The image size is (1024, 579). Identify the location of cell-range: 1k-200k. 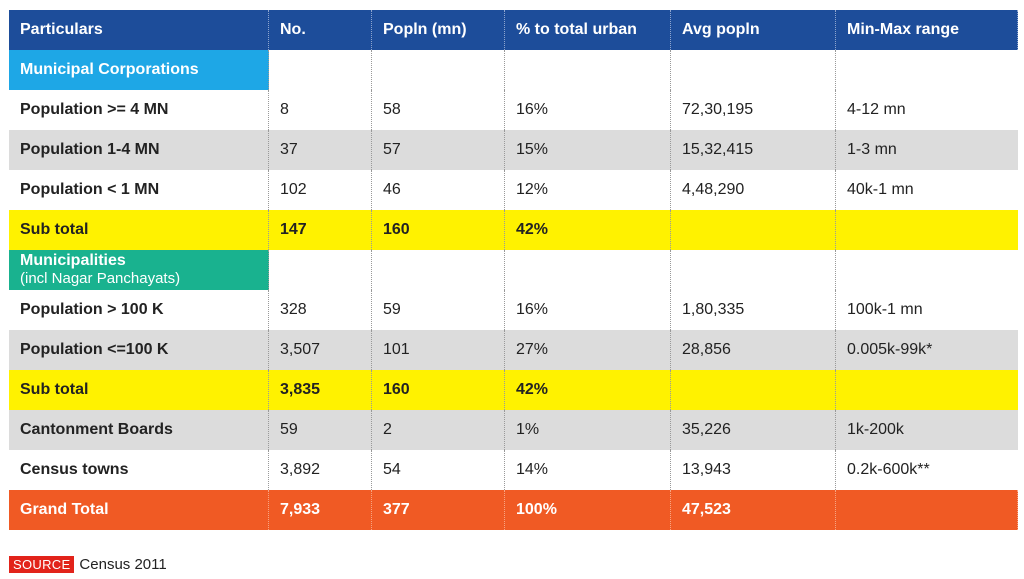
(875, 429).